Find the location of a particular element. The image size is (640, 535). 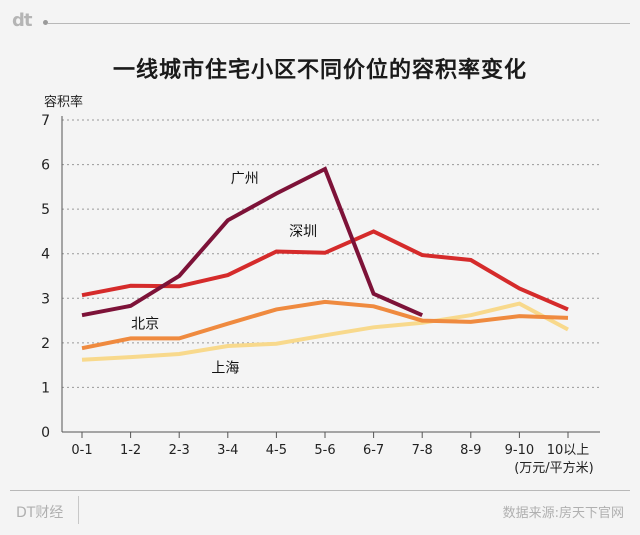

x-tick-label: 5-6 is located at coordinates (324, 450).